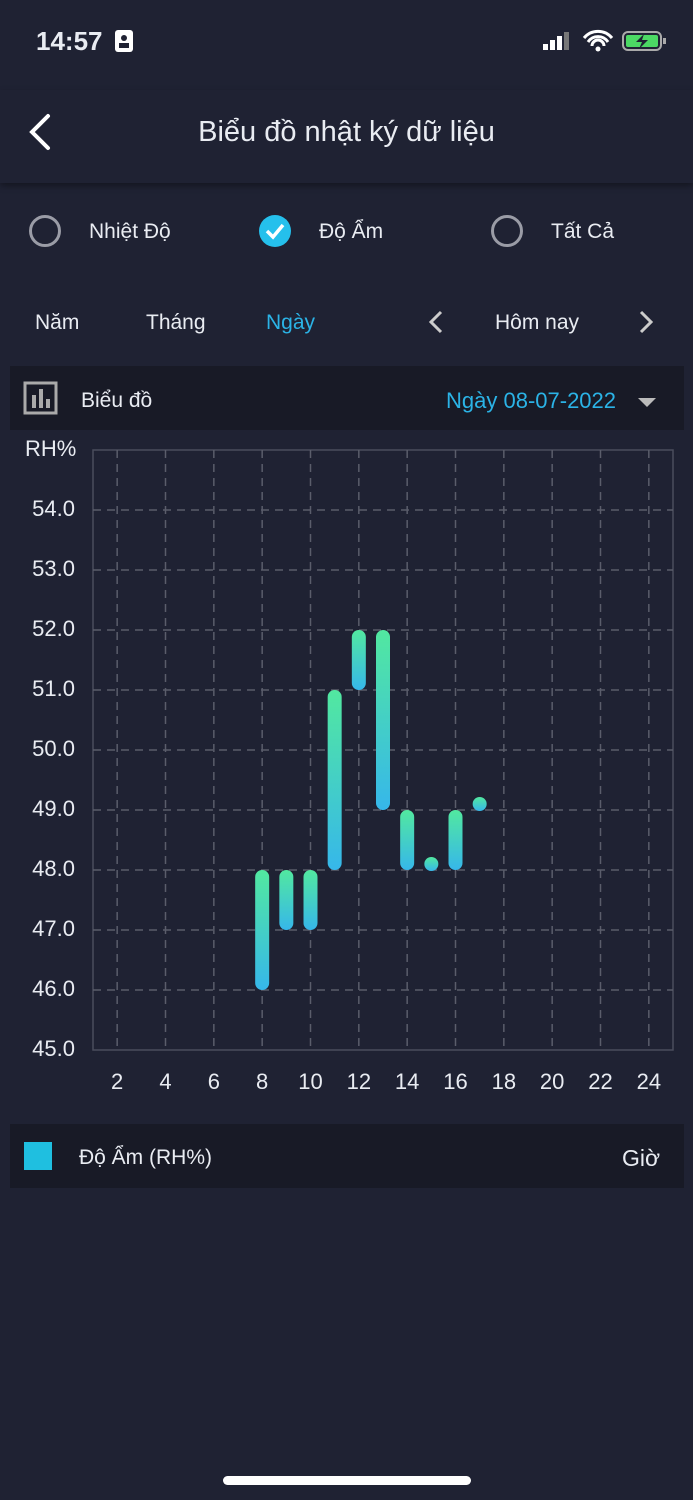 This screenshot has height=1500, width=693. What do you see at coordinates (53, 688) in the screenshot?
I see `y-tick-label: 51.0` at bounding box center [53, 688].